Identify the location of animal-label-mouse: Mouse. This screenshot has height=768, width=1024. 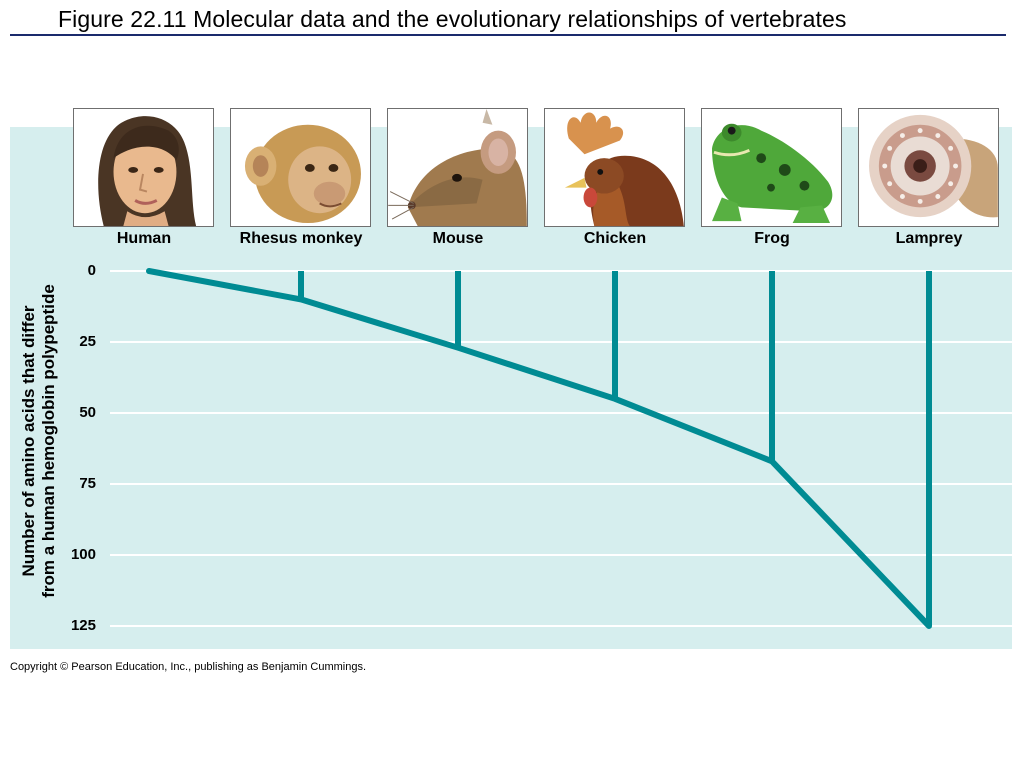
(458, 238).